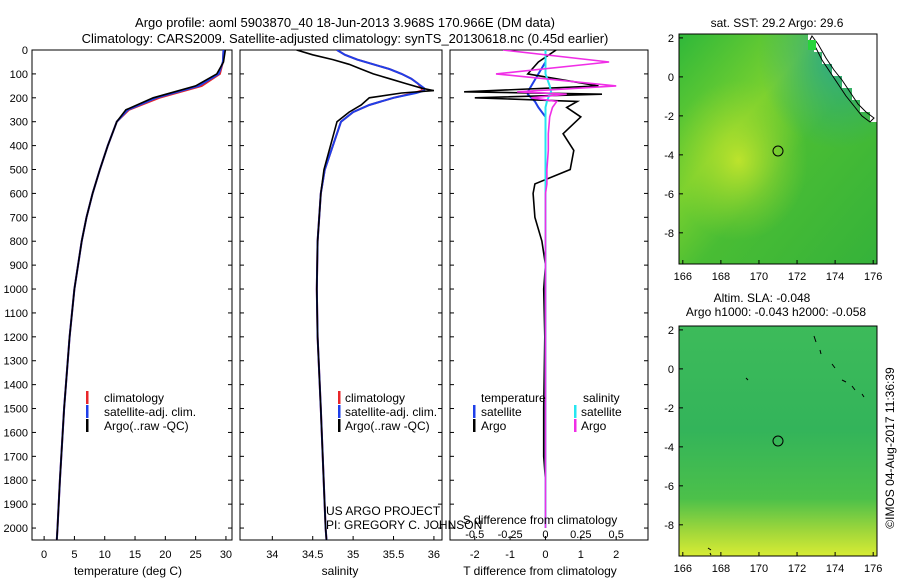  What do you see at coordinates (16, 481) in the screenshot?
I see `depth-tick-label: 1800` at bounding box center [16, 481].